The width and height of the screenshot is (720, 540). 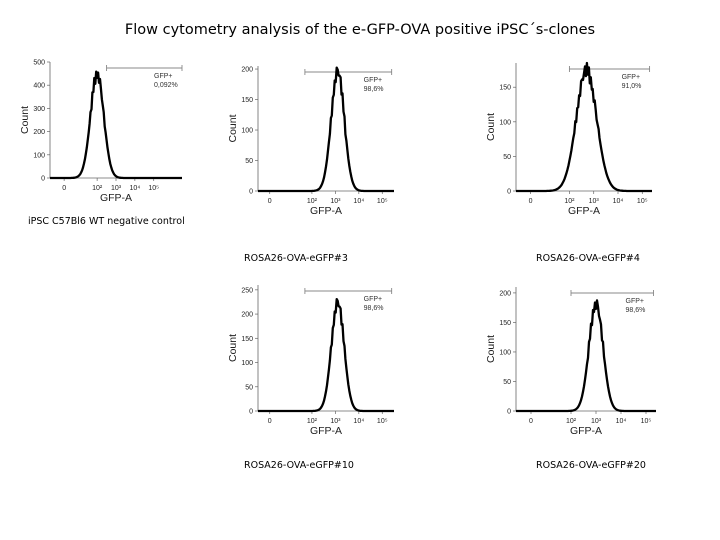 I want to click on gate-value: 0,092%, so click(x=166, y=85).